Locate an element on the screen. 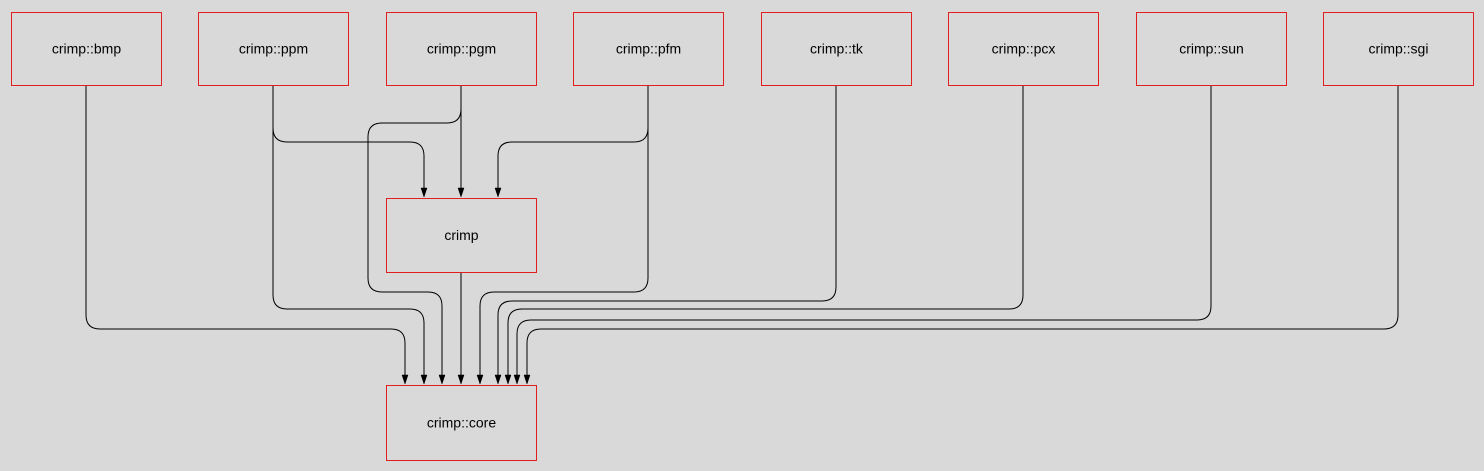 The height and width of the screenshot is (471, 1484). node-sgi: crimp::sgi is located at coordinates (1398, 49).